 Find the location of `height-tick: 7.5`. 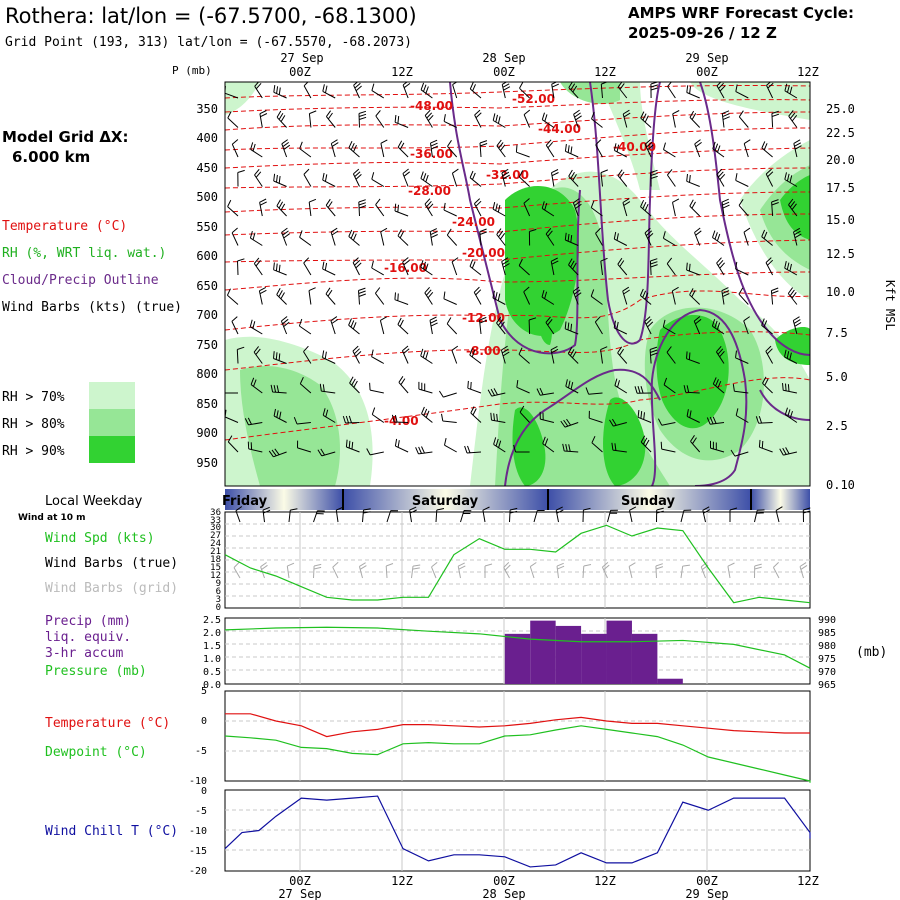

height-tick: 7.5 is located at coordinates (837, 333).